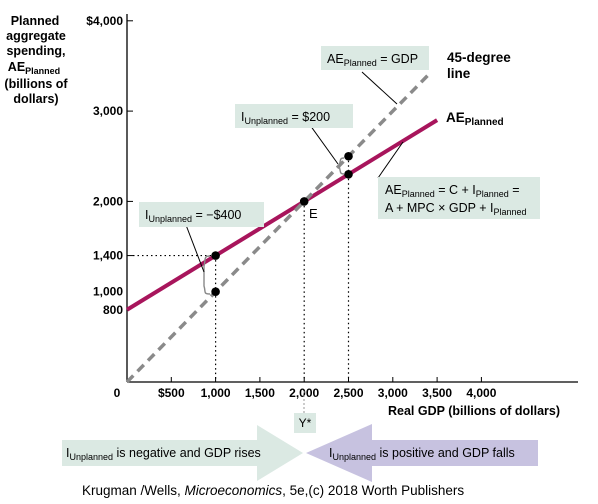  What do you see at coordinates (108, 111) in the screenshot?
I see `y-tick-label-4: 3,000` at bounding box center [108, 111].